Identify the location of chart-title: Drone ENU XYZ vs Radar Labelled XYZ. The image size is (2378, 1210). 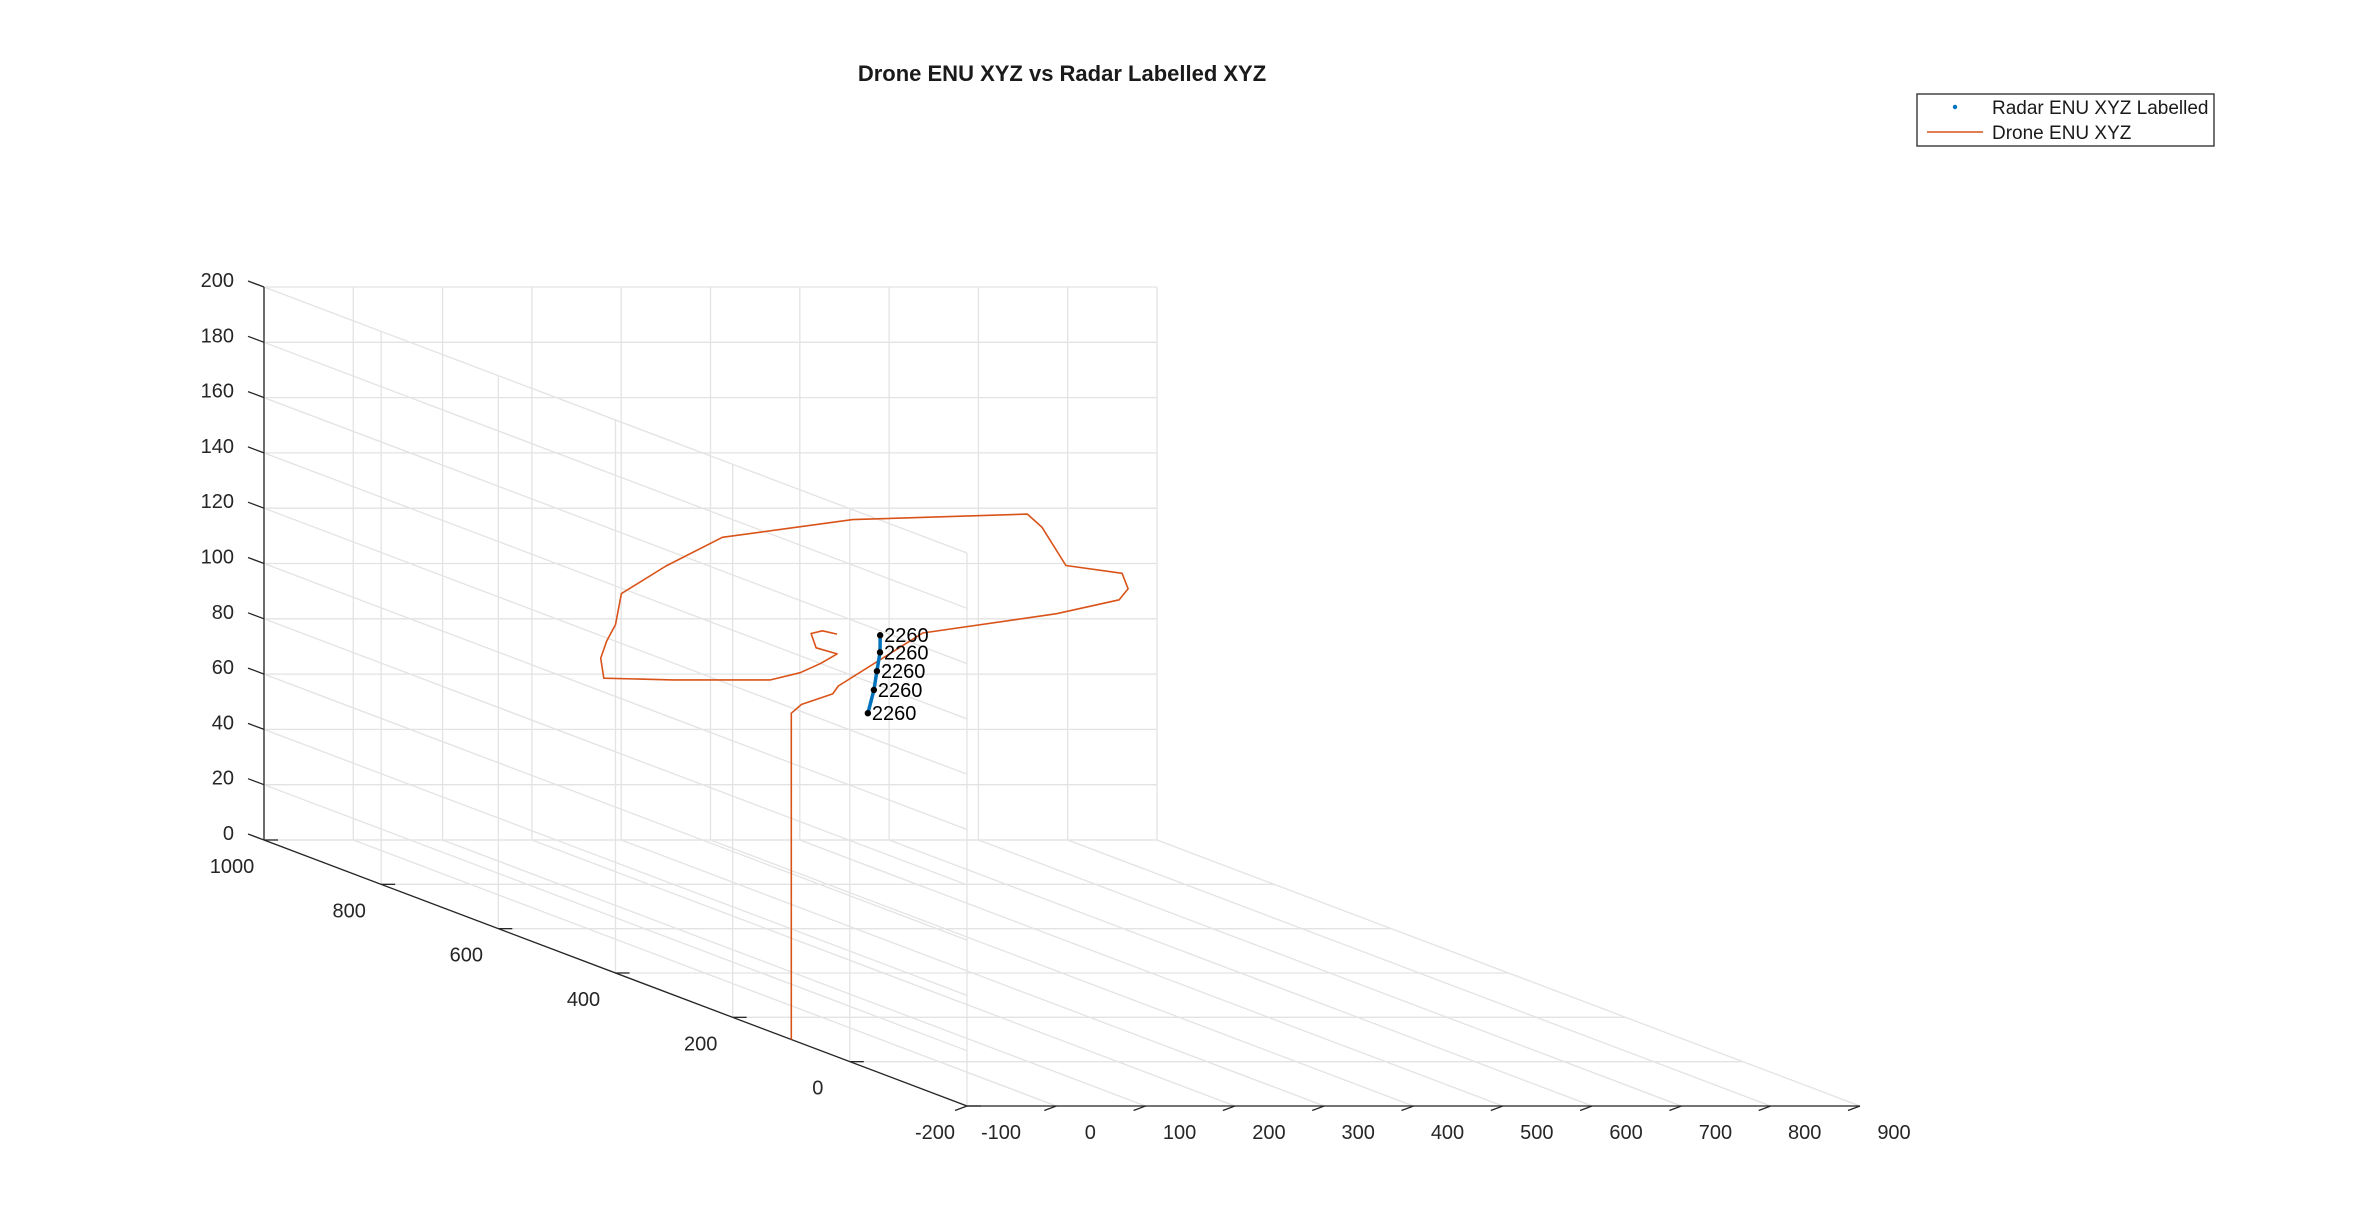
(1062, 73).